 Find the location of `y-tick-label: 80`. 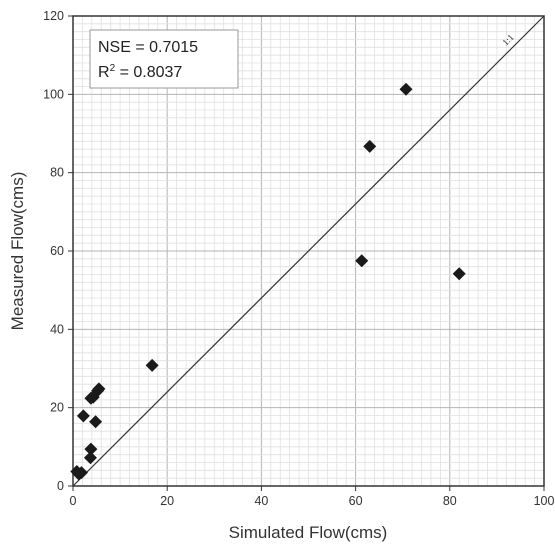

y-tick-label: 80 is located at coordinates (57, 173).